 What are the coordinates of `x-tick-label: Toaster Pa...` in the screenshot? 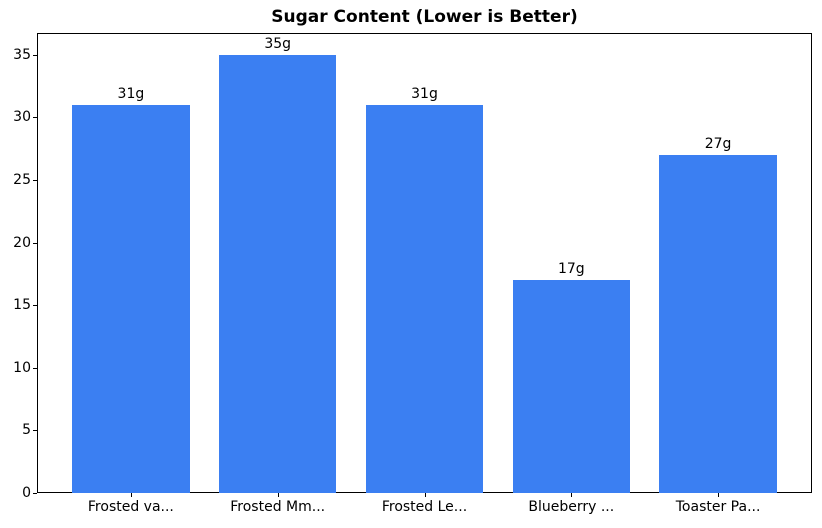 It's located at (718, 507).